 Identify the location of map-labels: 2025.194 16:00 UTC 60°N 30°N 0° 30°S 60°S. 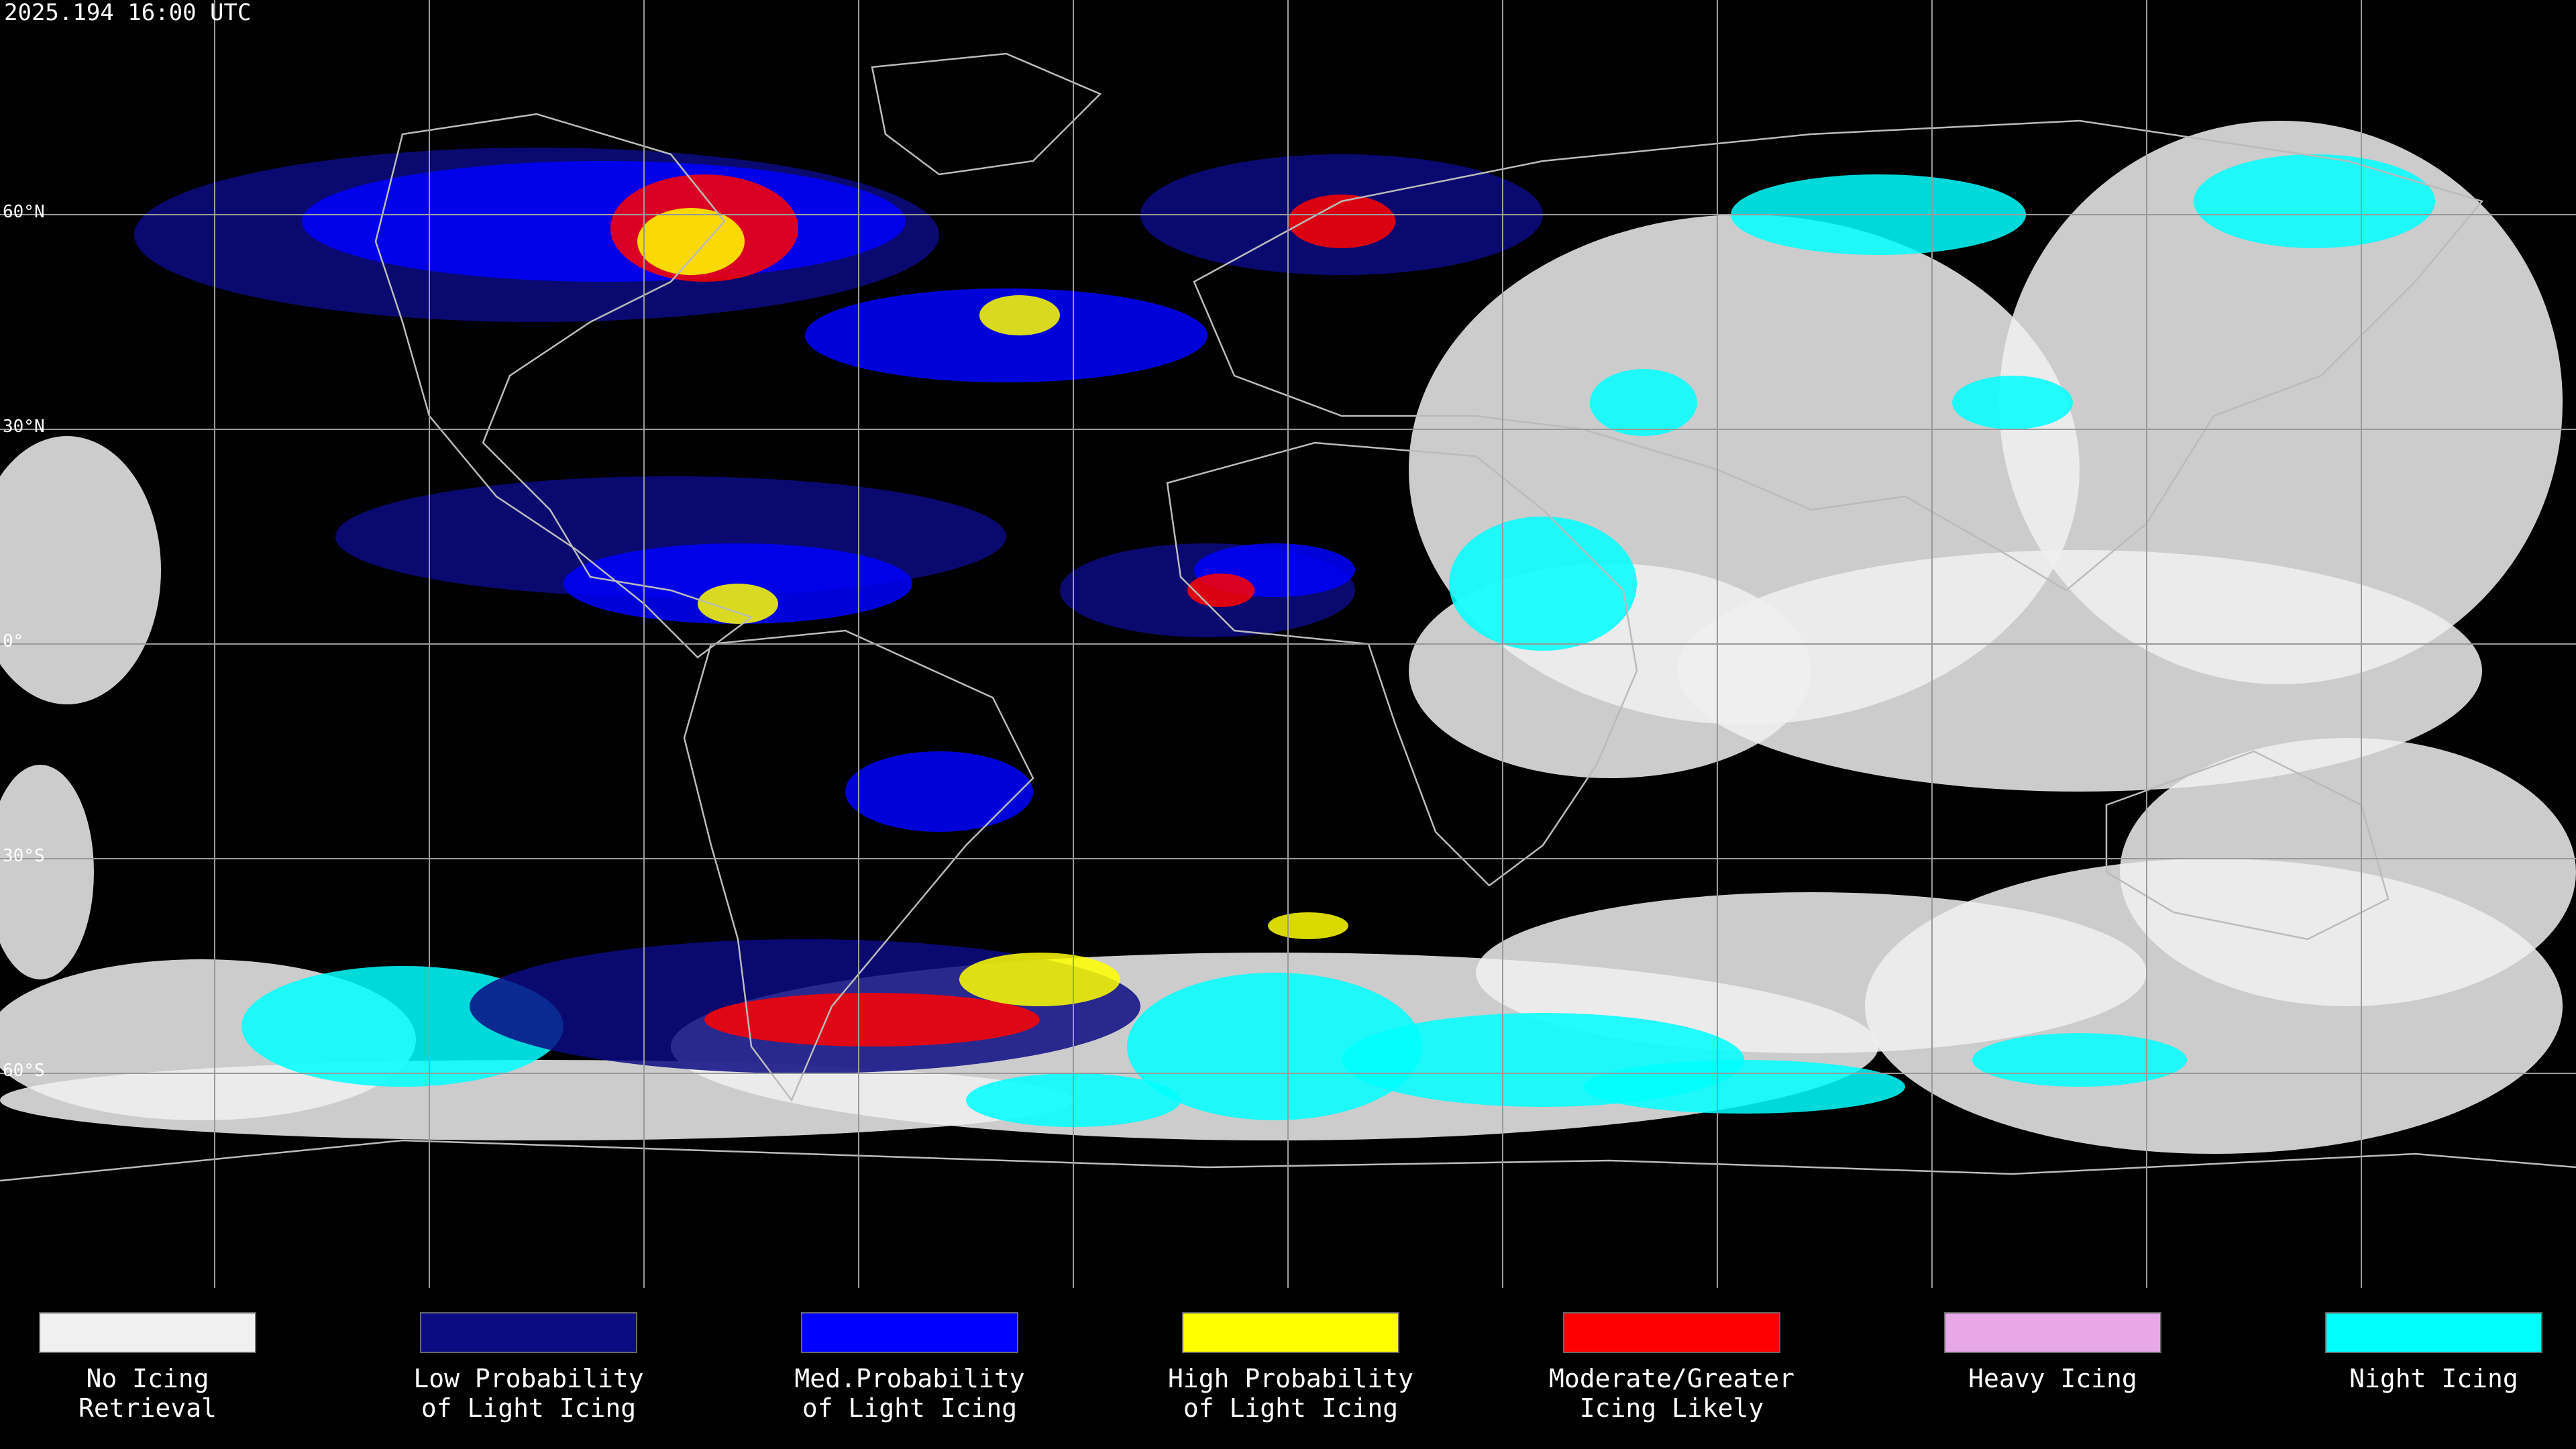
(127, 540).